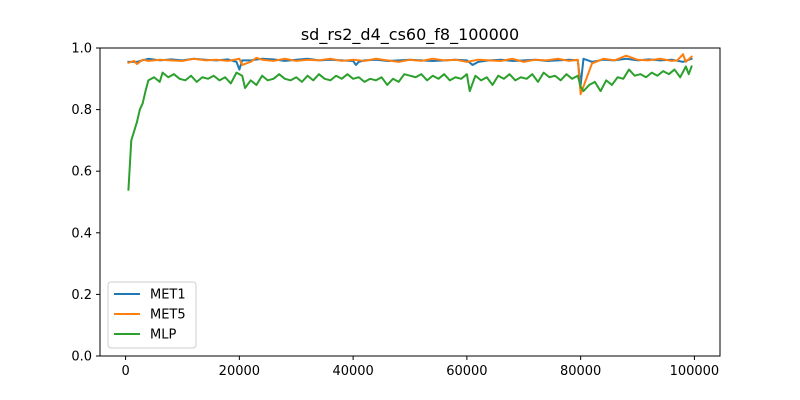 The width and height of the screenshot is (800, 400). I want to click on y-axis: 0.0 0.2 0.4 0.6 0.8 1.0, so click(85, 203).